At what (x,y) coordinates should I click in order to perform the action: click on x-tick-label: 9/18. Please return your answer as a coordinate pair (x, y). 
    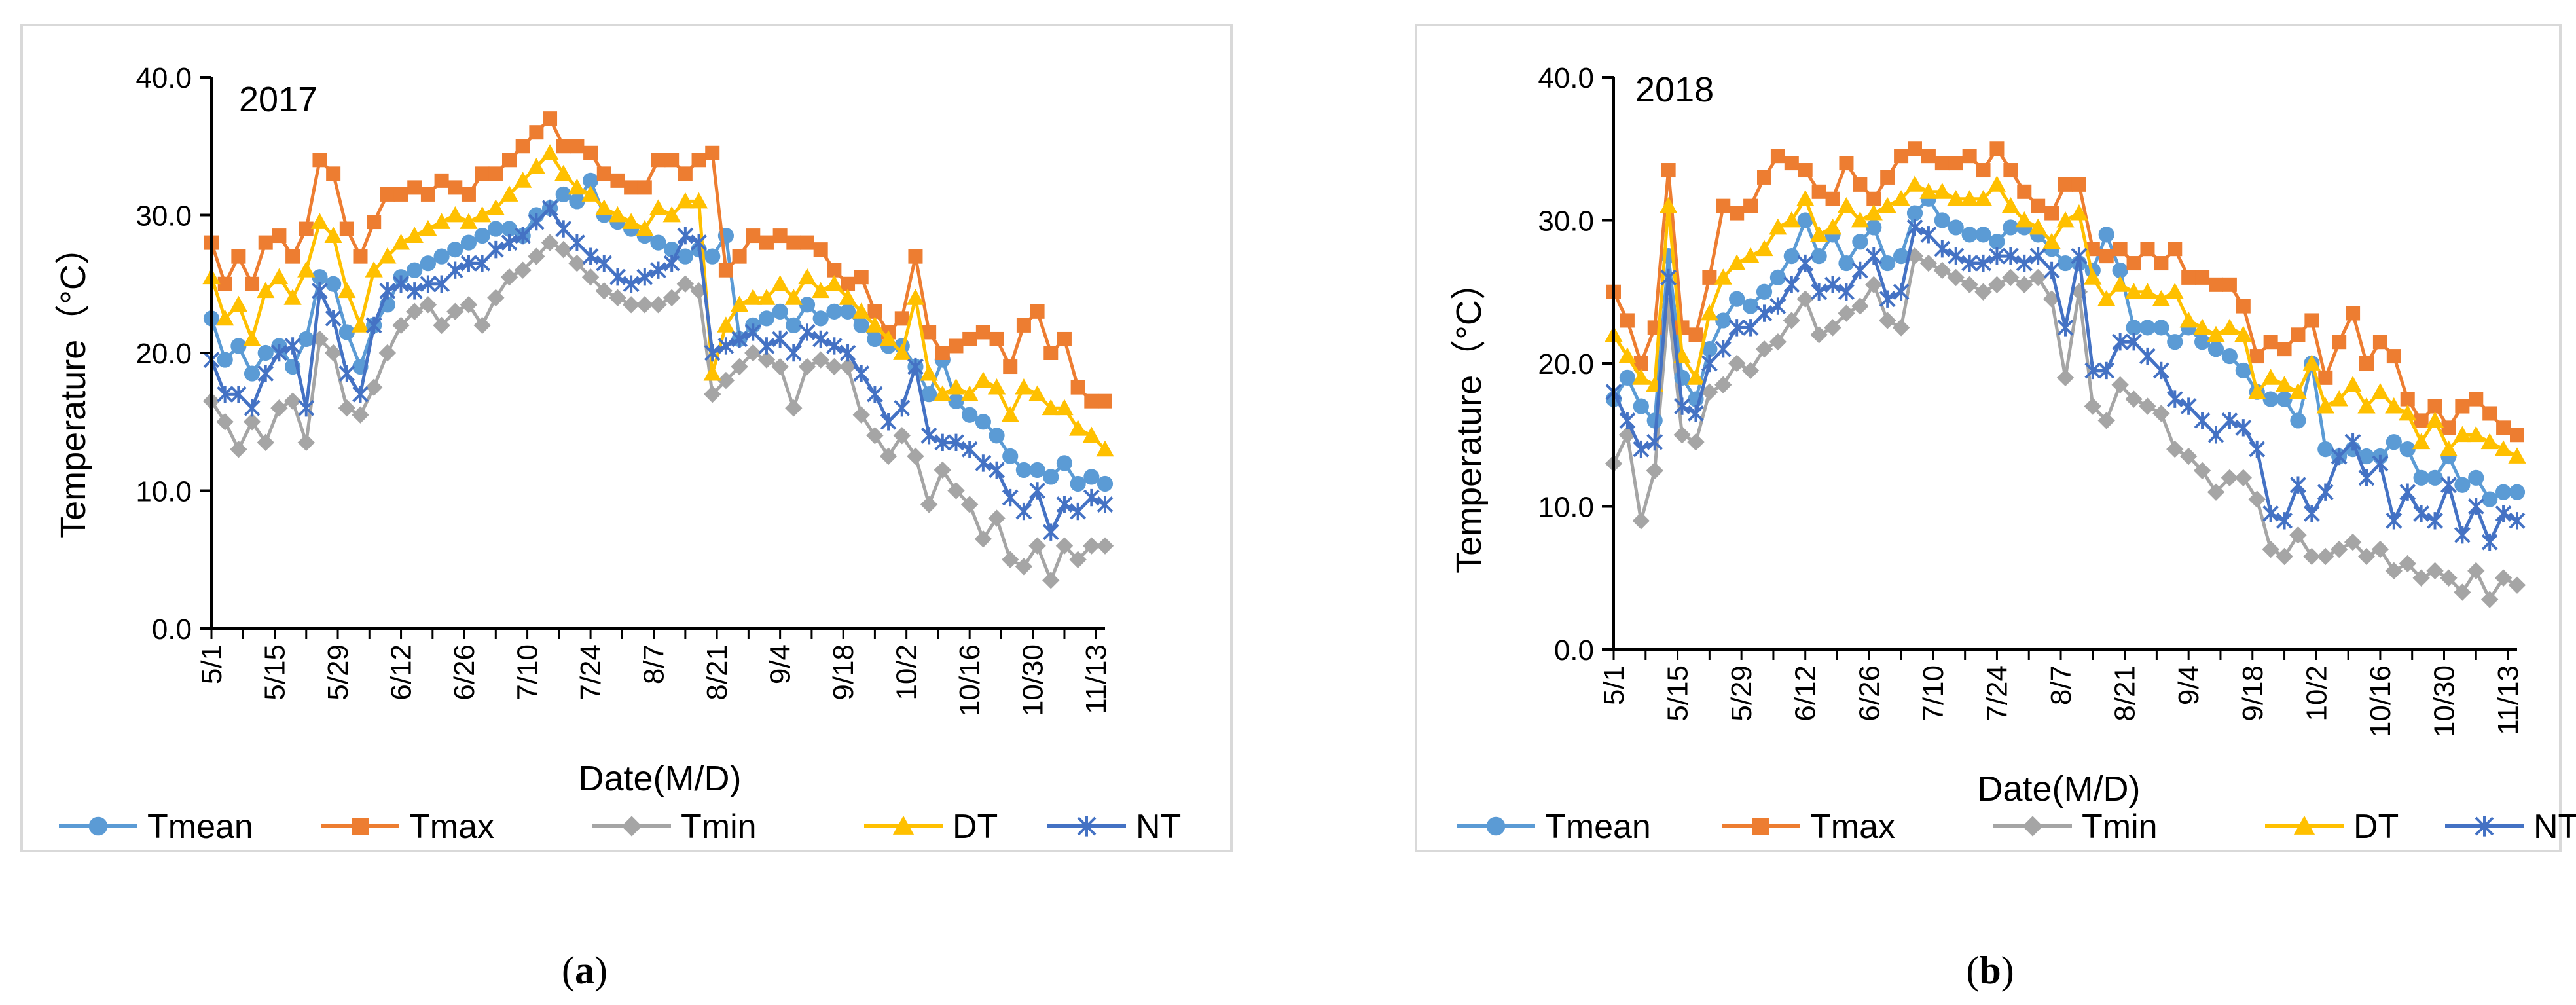
    Looking at the image, I should click on (2253, 693).